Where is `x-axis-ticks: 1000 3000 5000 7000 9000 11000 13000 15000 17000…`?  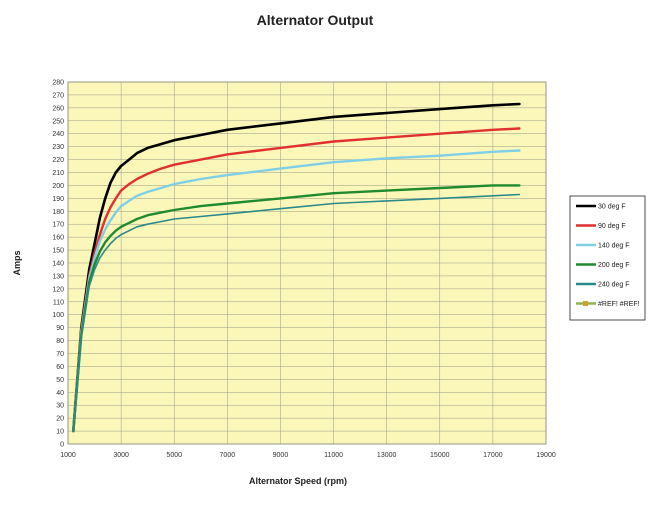 x-axis-ticks: 1000 3000 5000 7000 9000 11000 13000 15000 17000… is located at coordinates (308, 455).